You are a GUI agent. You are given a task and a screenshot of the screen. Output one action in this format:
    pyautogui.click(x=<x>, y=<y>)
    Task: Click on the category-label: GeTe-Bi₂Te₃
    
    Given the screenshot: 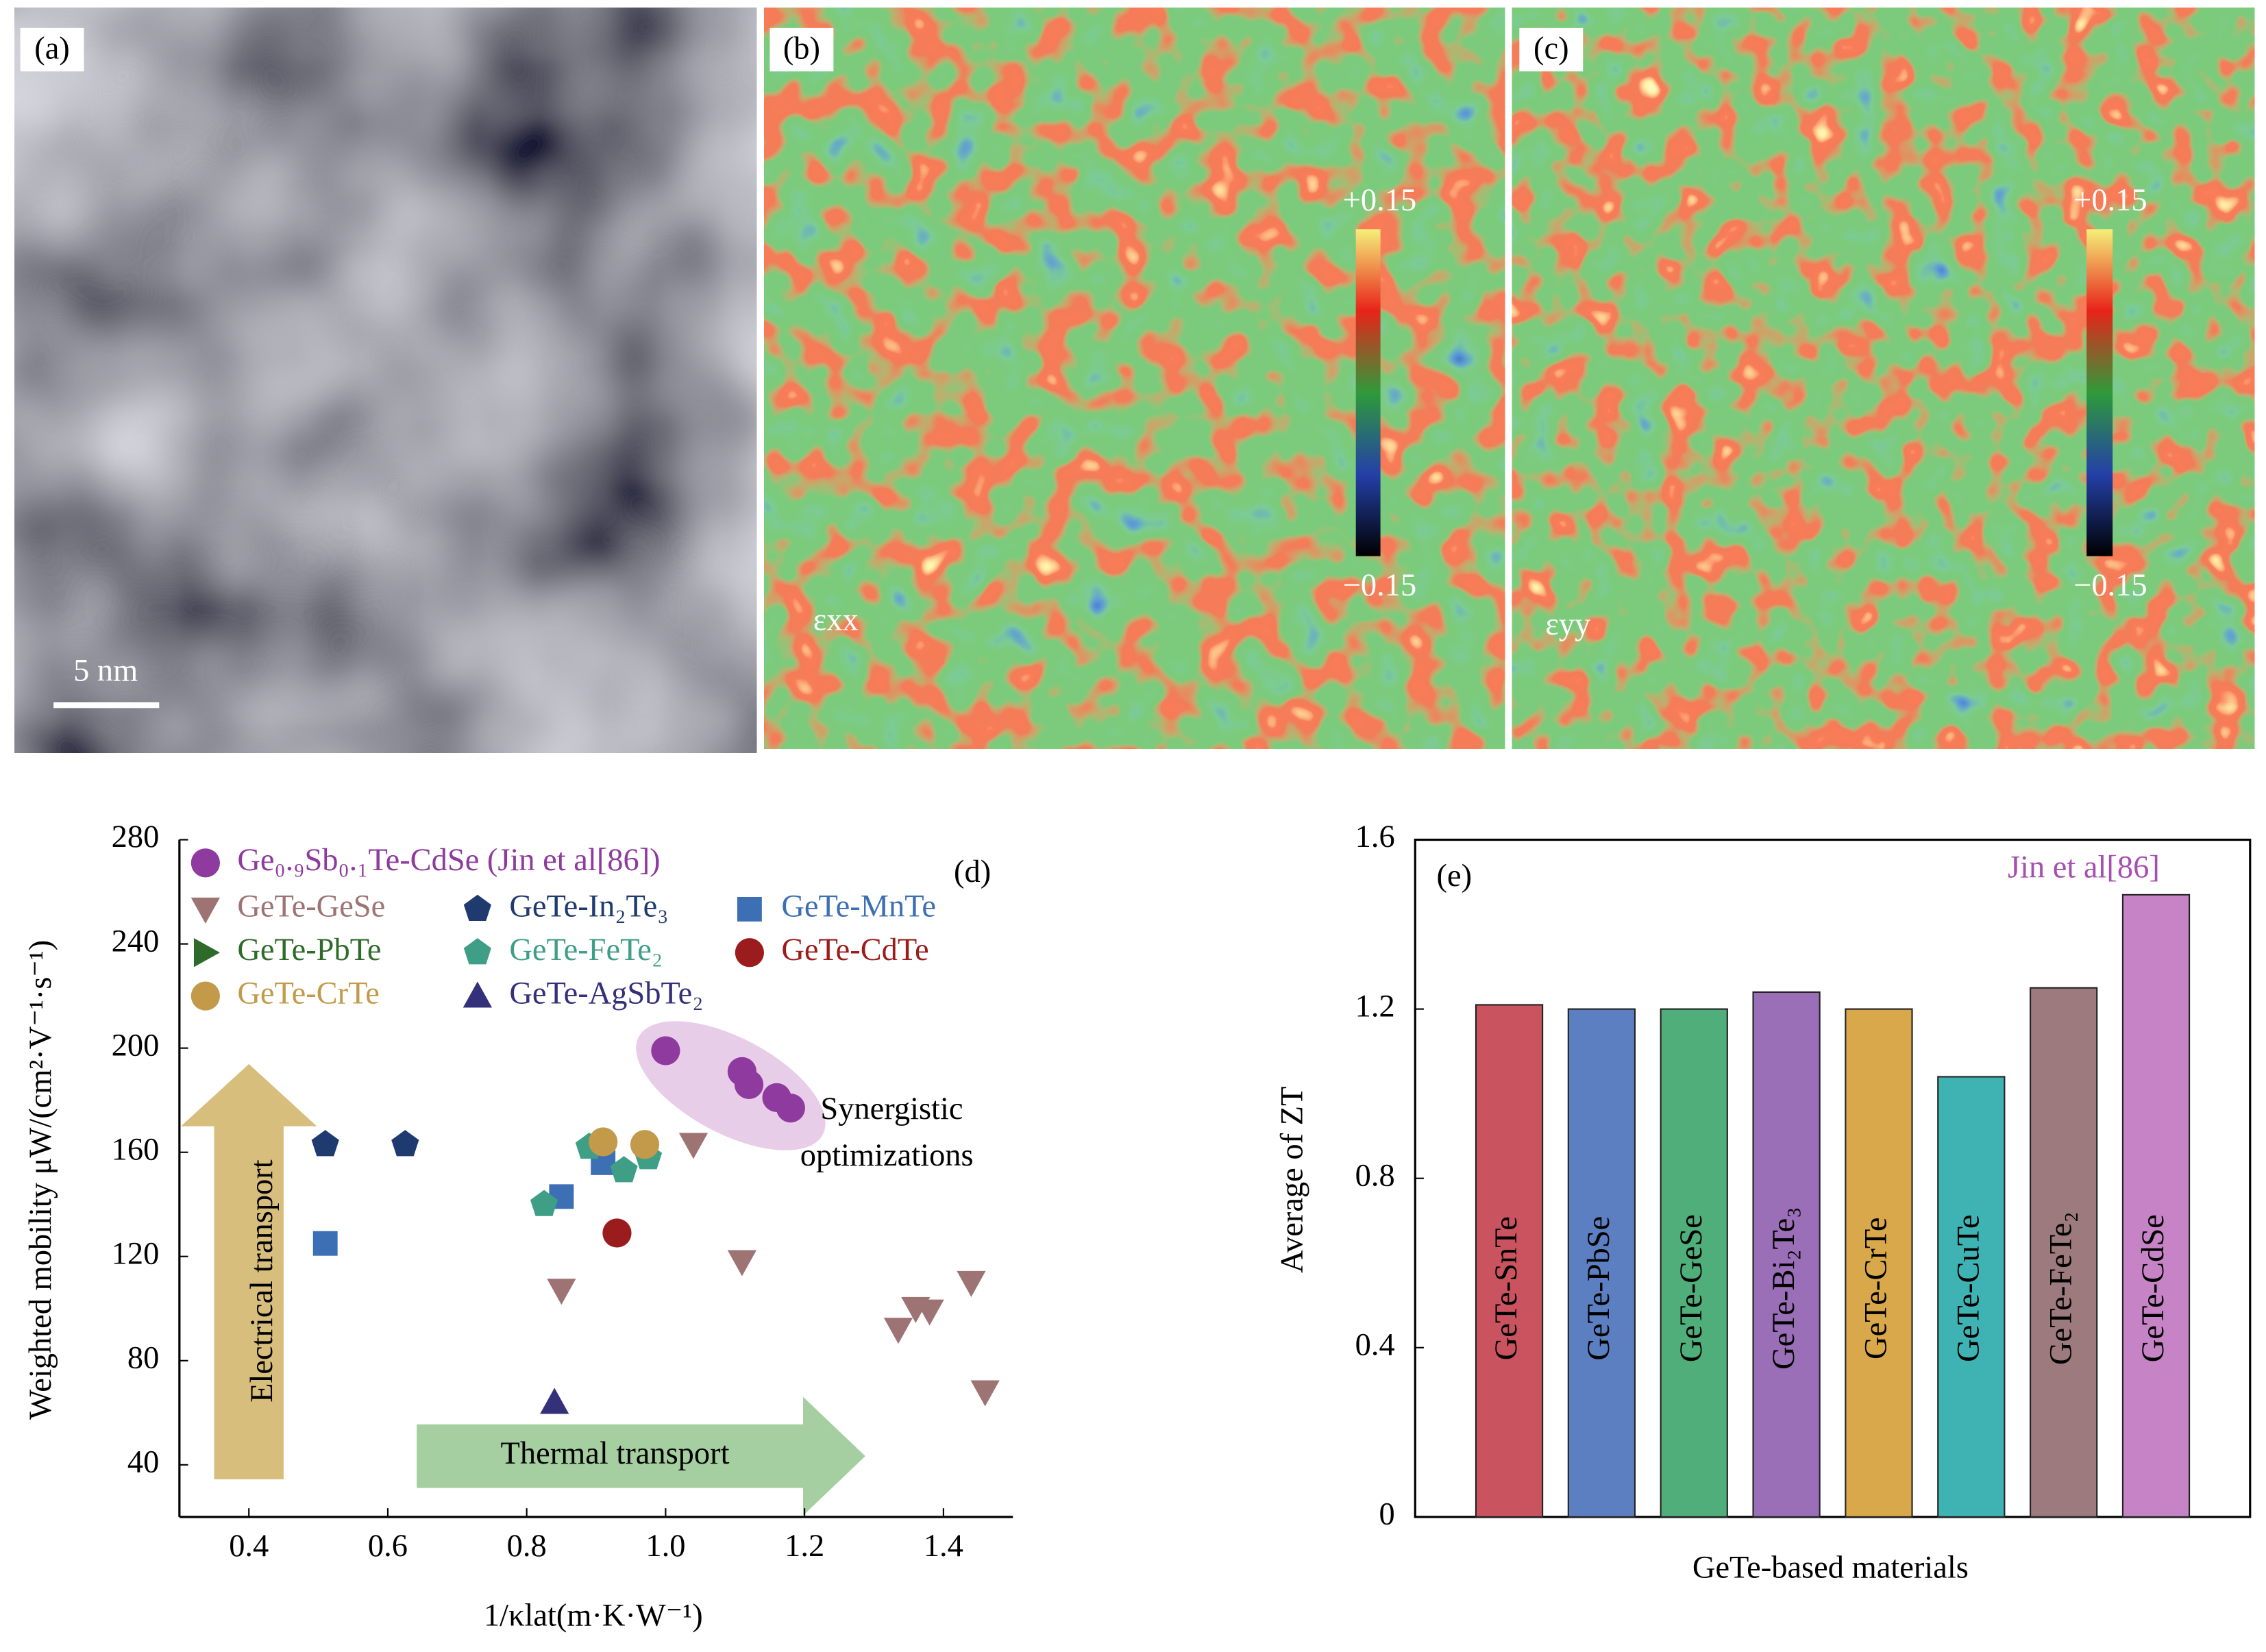 What is the action you would take?
    pyautogui.click(x=1783, y=1288)
    